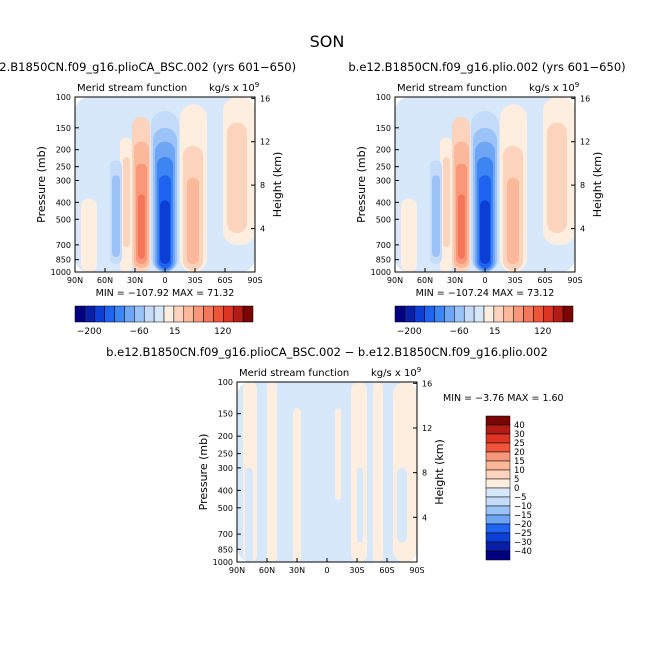  What do you see at coordinates (174, 332) in the screenshot?
I see `colorbar-label: 15` at bounding box center [174, 332].